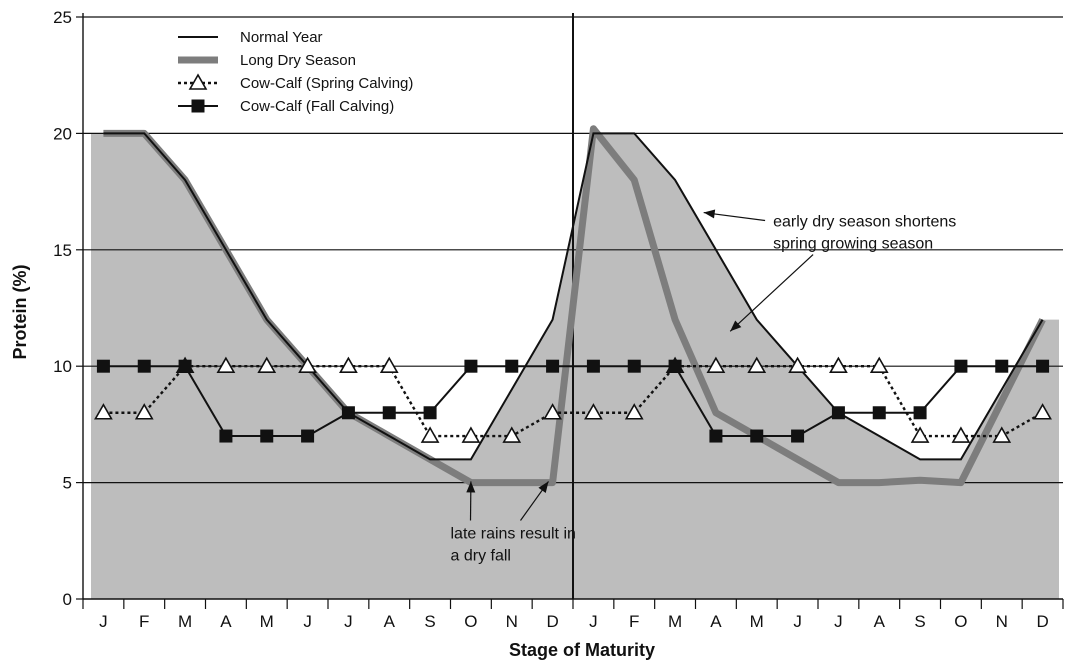  What do you see at coordinates (771, 293) in the screenshot?
I see `annotation-arrow-line` at bounding box center [771, 293].